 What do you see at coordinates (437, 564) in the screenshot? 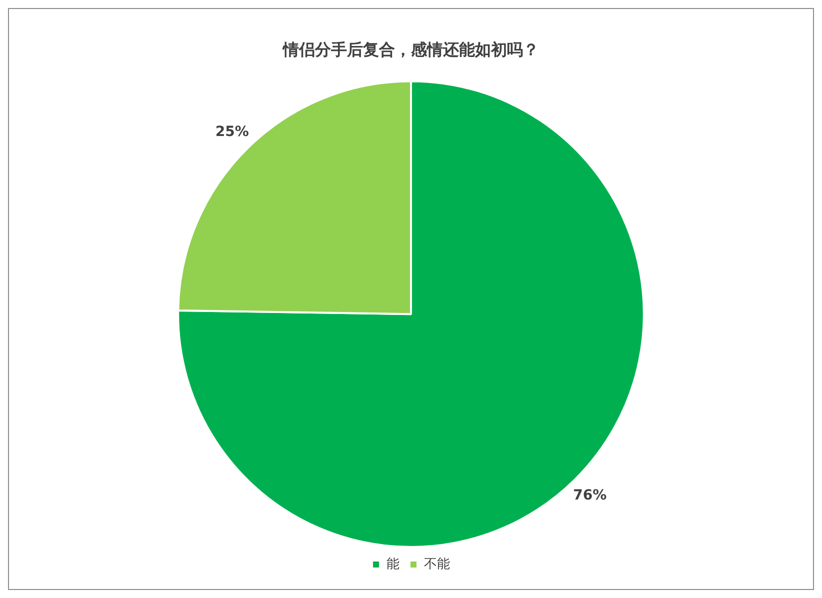
I see `legend-label: 不能` at bounding box center [437, 564].